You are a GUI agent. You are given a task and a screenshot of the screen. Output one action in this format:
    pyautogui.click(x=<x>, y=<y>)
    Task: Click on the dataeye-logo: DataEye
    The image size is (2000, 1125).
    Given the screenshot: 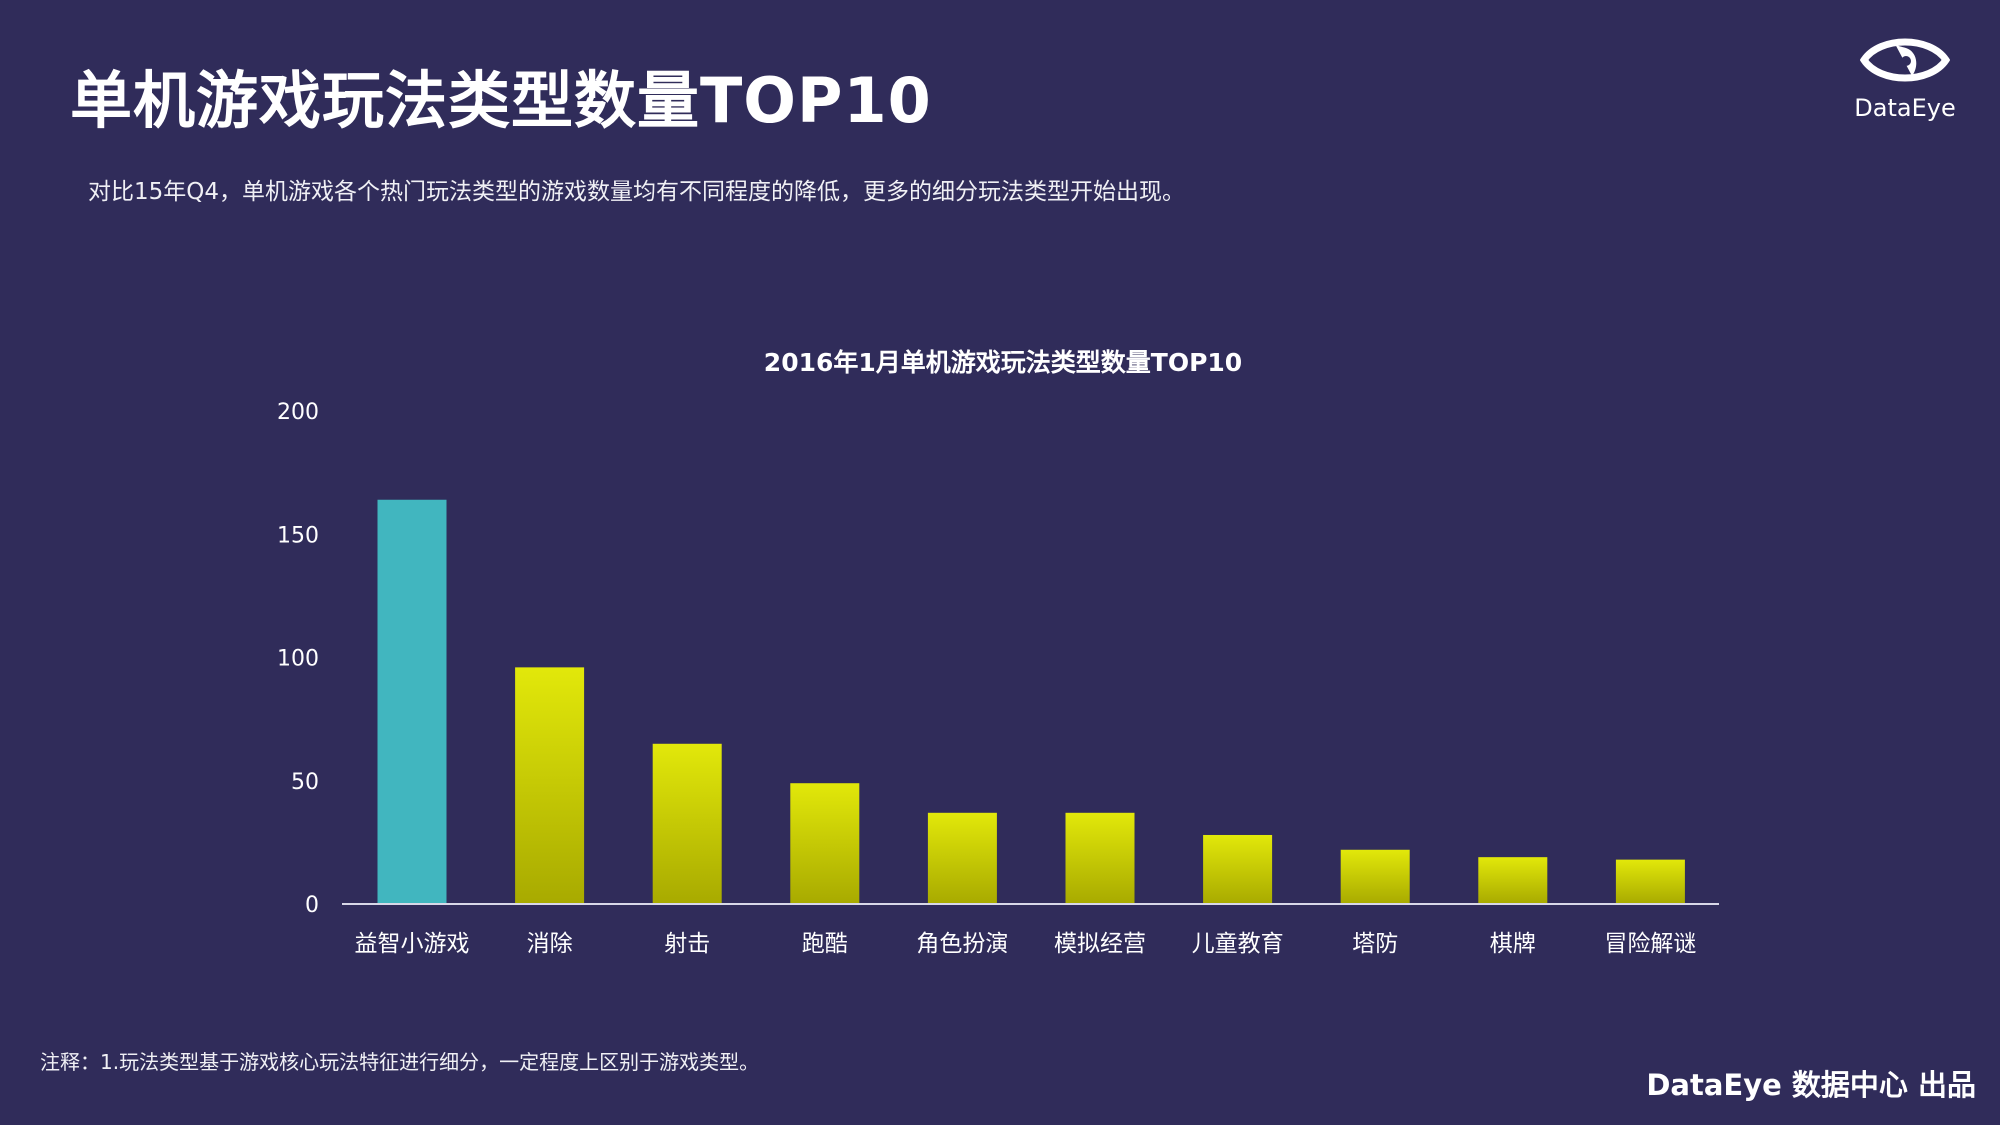 What is the action you would take?
    pyautogui.click(x=1905, y=77)
    